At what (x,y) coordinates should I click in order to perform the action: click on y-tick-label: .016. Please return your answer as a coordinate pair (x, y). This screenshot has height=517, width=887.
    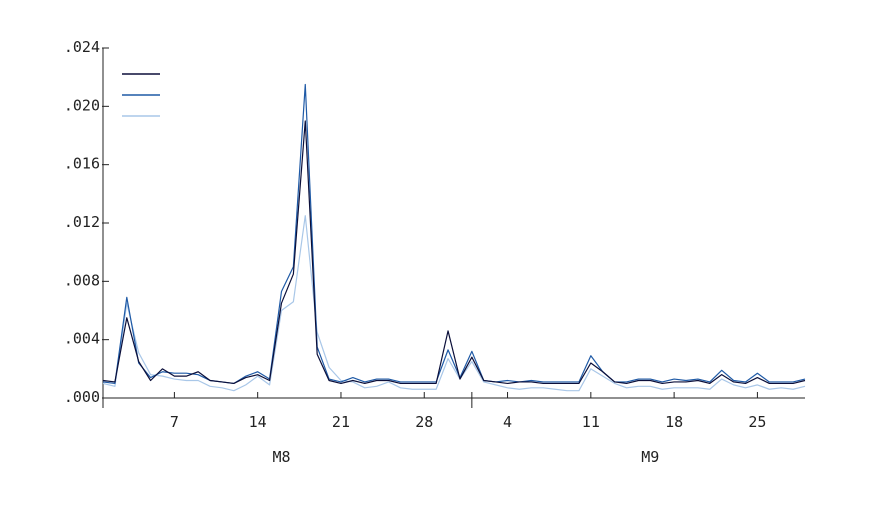
    Looking at the image, I should click on (82, 164).